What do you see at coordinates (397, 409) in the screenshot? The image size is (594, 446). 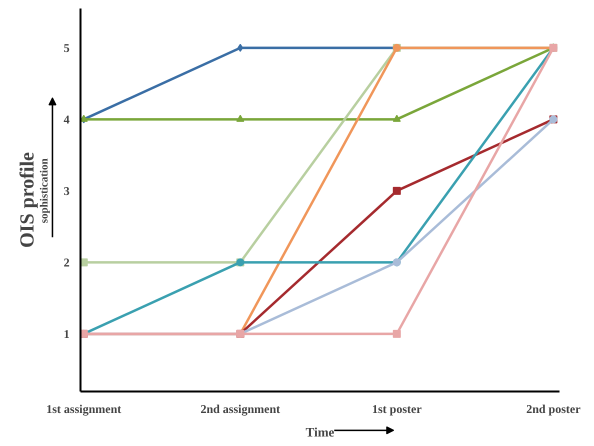 I see `x-tick-label: 1st poster` at bounding box center [397, 409].